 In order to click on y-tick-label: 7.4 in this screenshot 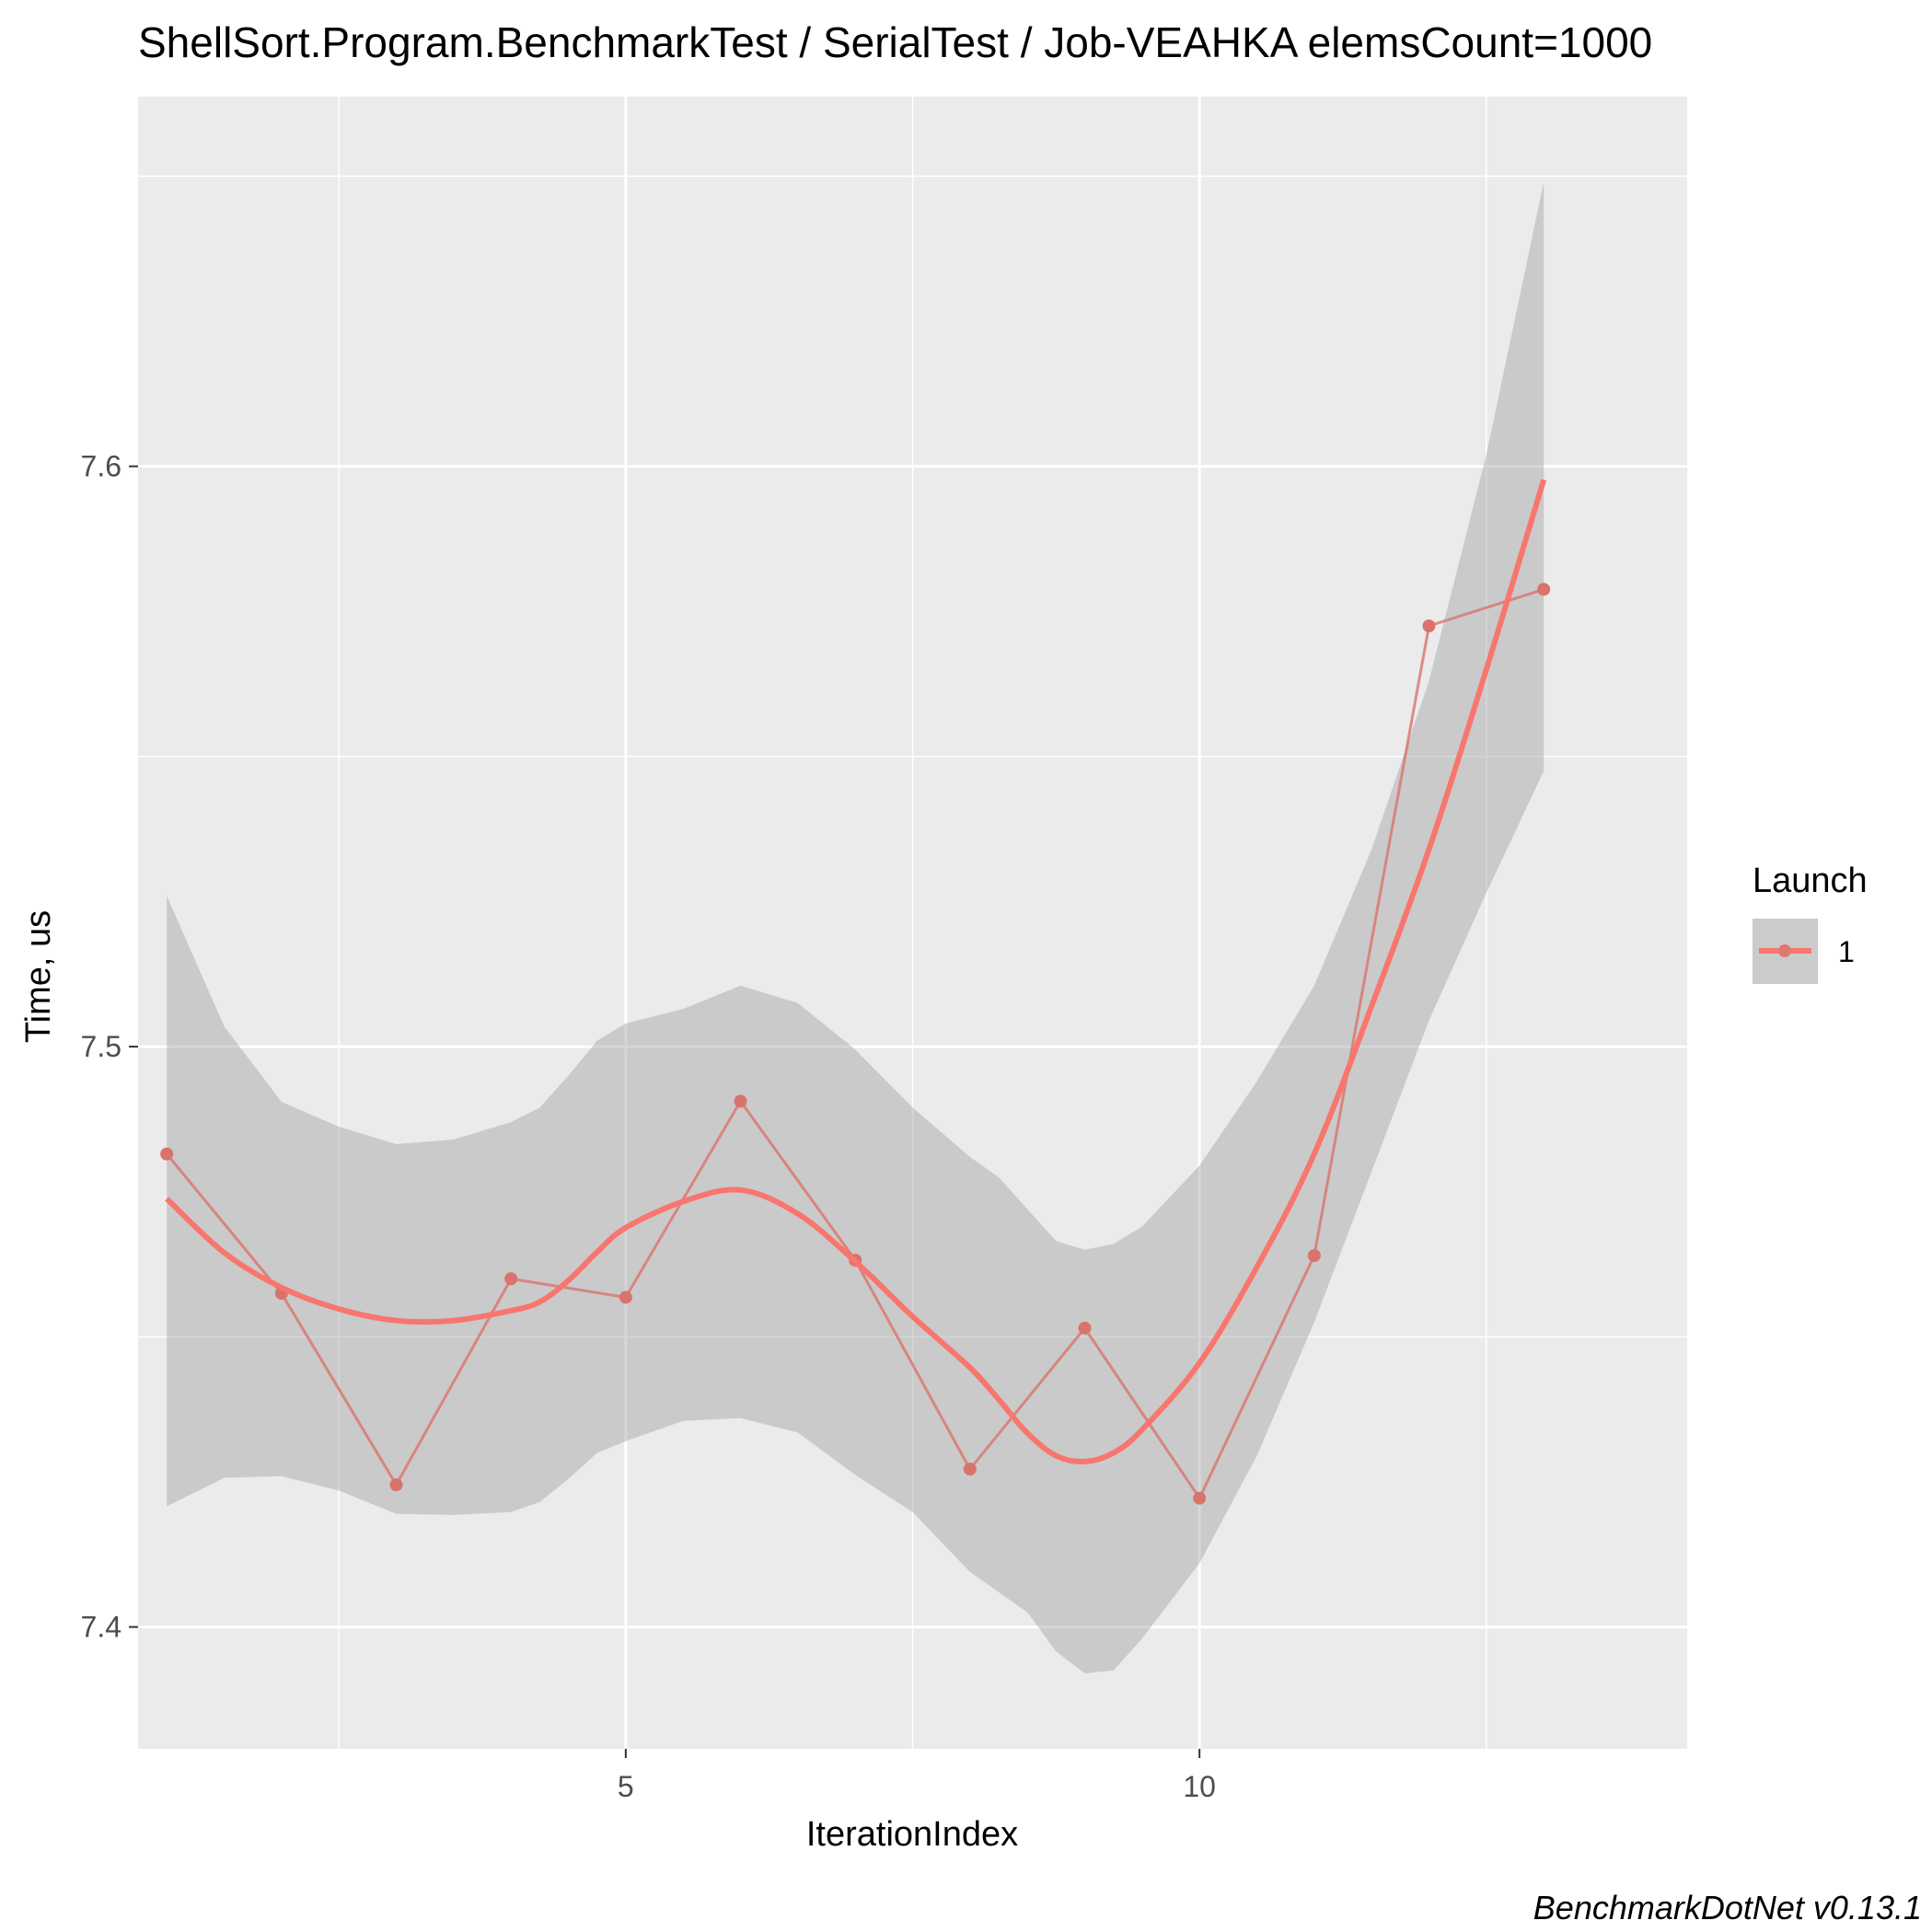, I will do `click(101, 1628)`.